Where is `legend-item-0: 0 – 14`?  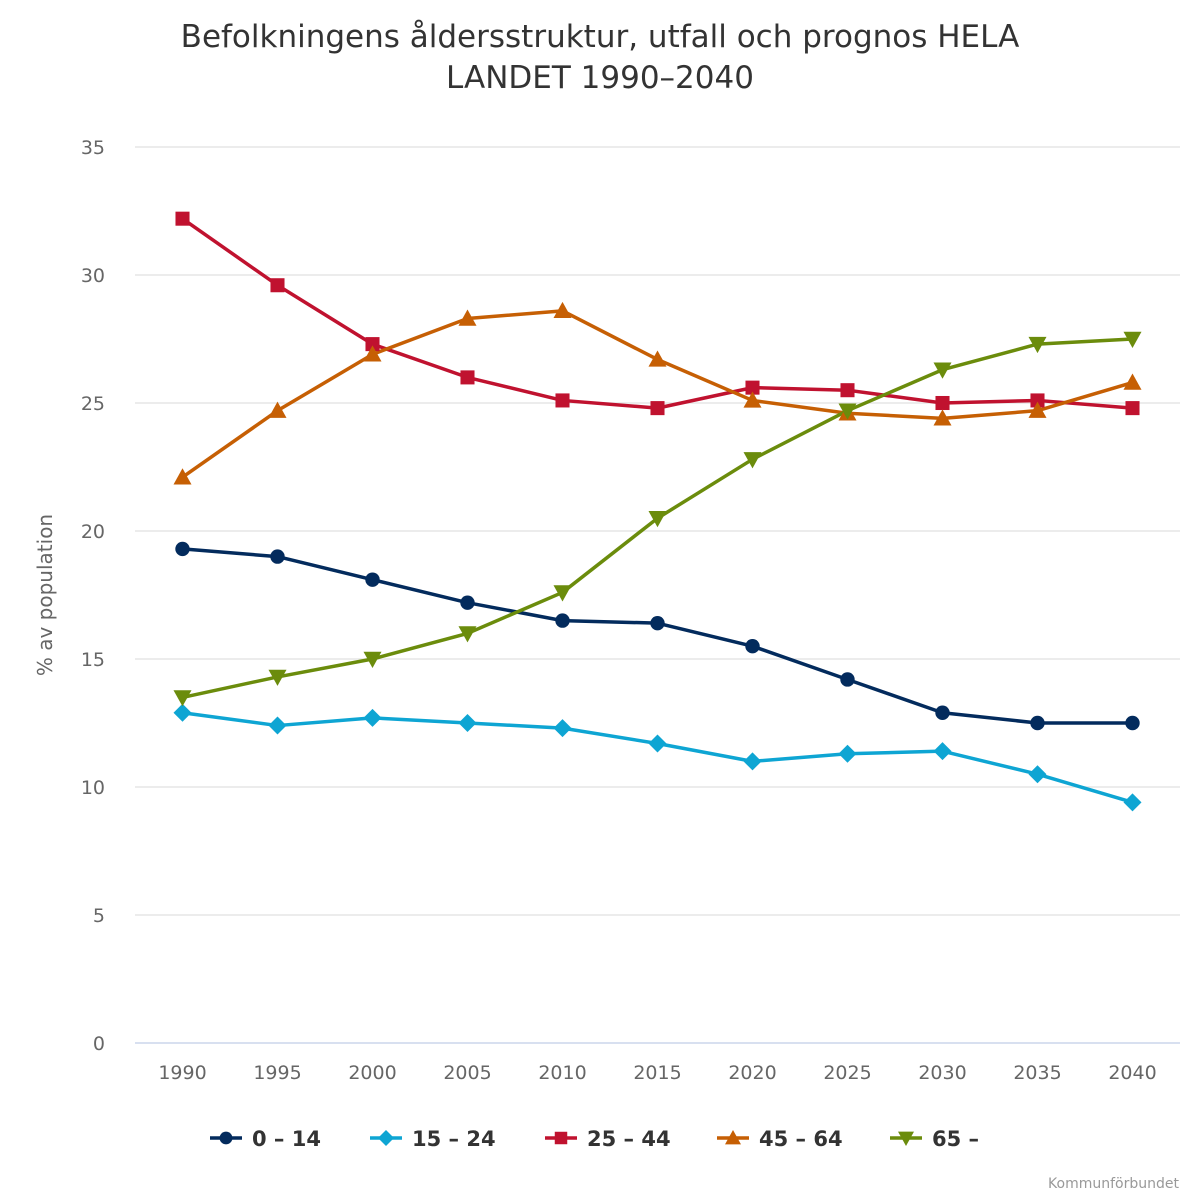 legend-item-0: 0 – 14 is located at coordinates (265, 1139).